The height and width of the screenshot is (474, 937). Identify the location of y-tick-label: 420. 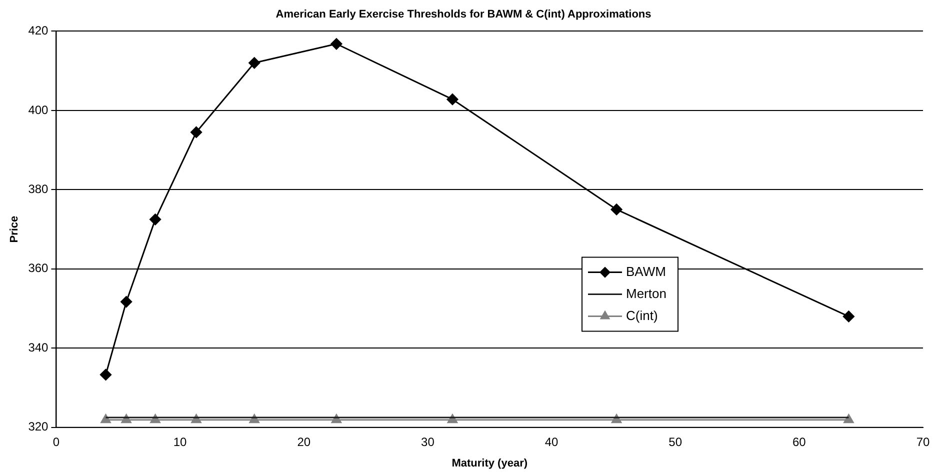
(38, 31).